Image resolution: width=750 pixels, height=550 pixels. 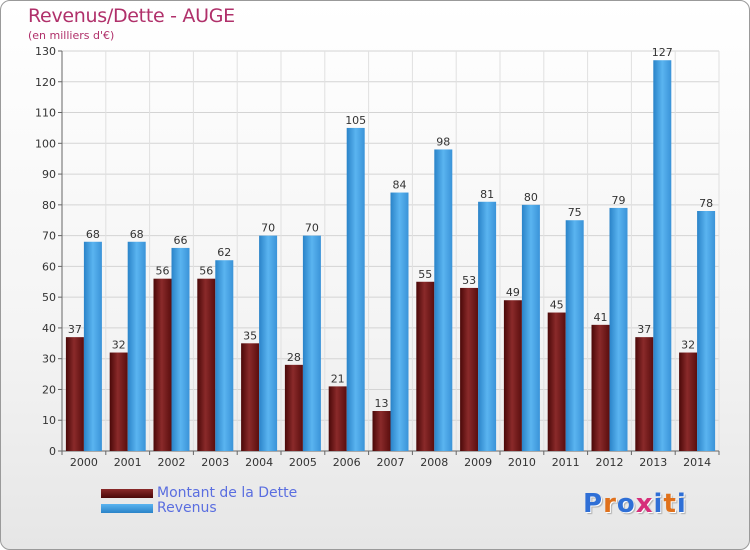 What do you see at coordinates (575, 212) in the screenshot?
I see `data-label: 75` at bounding box center [575, 212].